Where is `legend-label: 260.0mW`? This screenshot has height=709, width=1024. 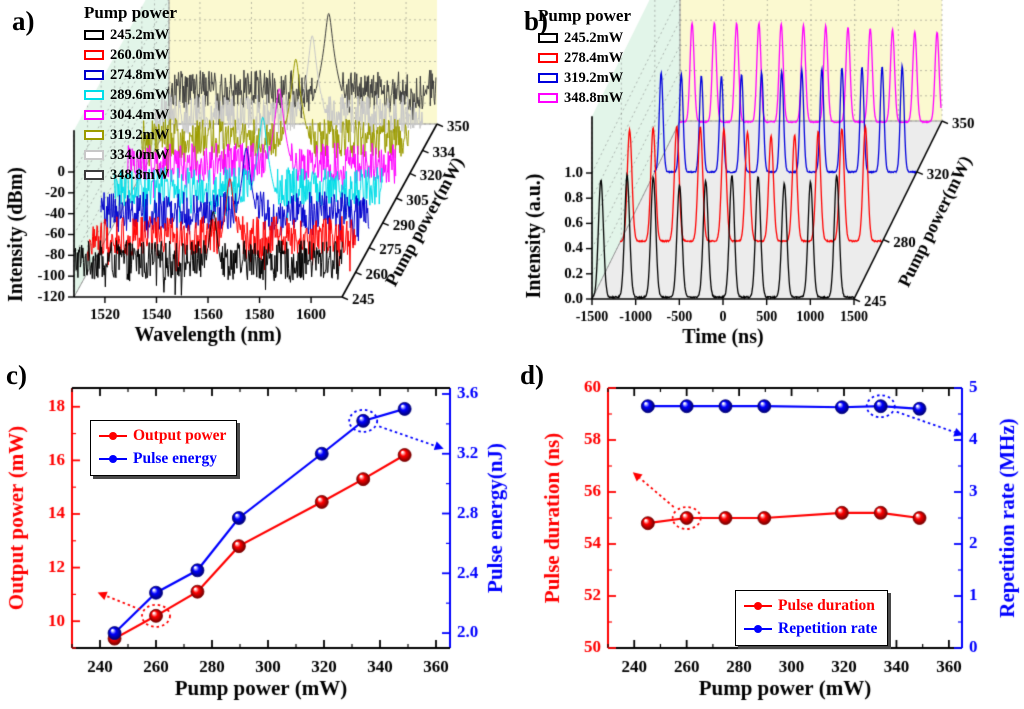
legend-label: 260.0mW is located at coordinates (140, 54).